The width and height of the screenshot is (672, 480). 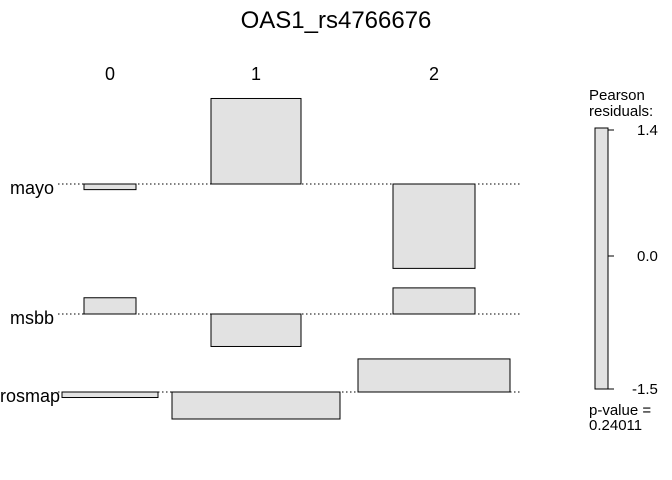 What do you see at coordinates (601, 258) in the screenshot?
I see `legend-bar` at bounding box center [601, 258].